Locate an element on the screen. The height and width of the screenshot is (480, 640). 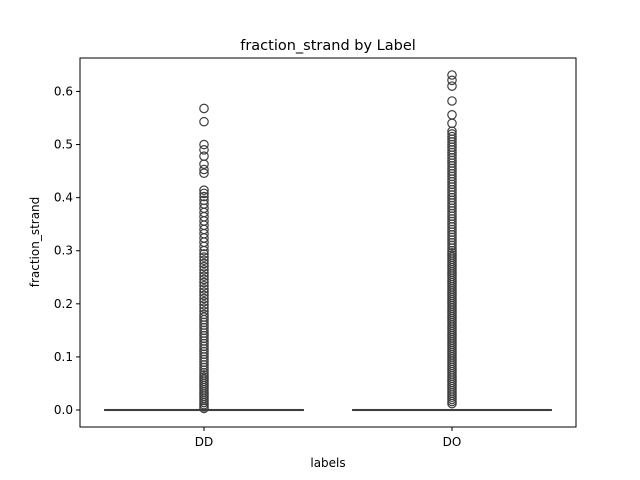
y-tick-label: 0.4 is located at coordinates (63, 198).